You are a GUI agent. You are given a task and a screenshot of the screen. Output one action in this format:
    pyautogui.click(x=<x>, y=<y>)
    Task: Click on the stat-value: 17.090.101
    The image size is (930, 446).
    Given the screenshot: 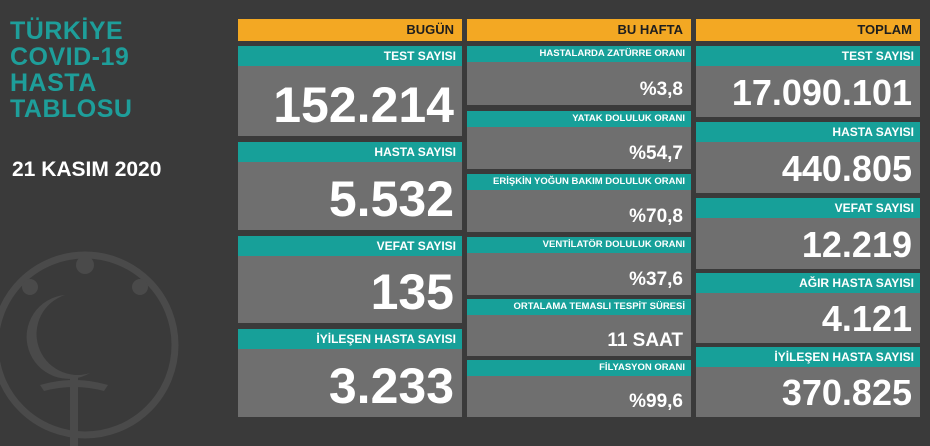 What is the action you would take?
    pyautogui.click(x=821, y=92)
    